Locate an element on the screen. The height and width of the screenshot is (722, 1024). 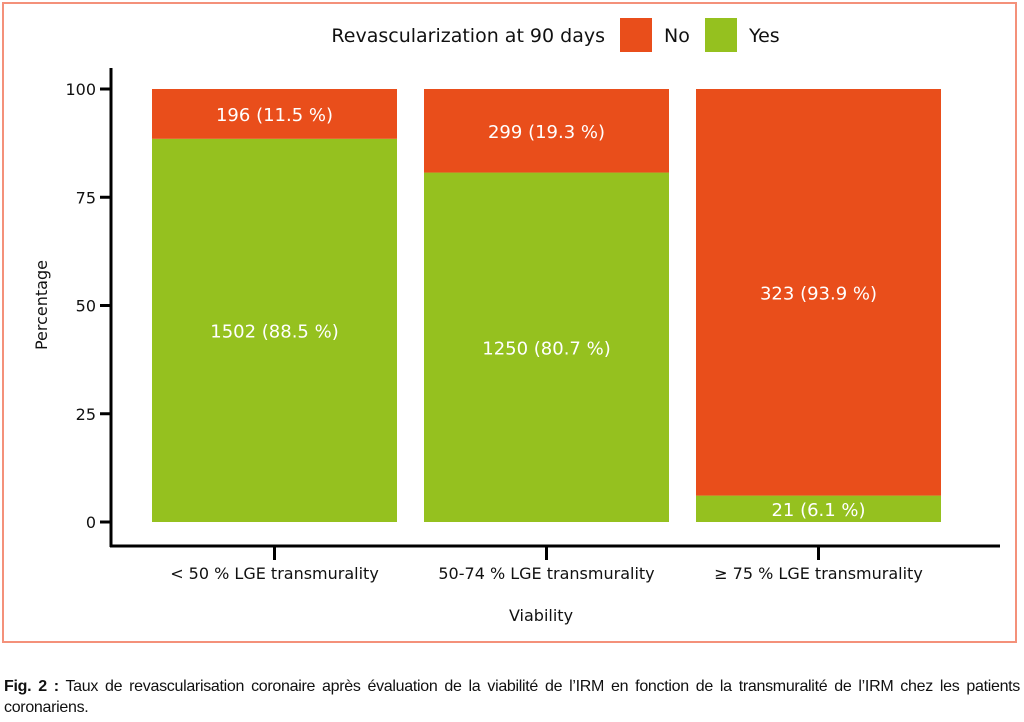
y-tick-label: 50 is located at coordinates (86, 306).